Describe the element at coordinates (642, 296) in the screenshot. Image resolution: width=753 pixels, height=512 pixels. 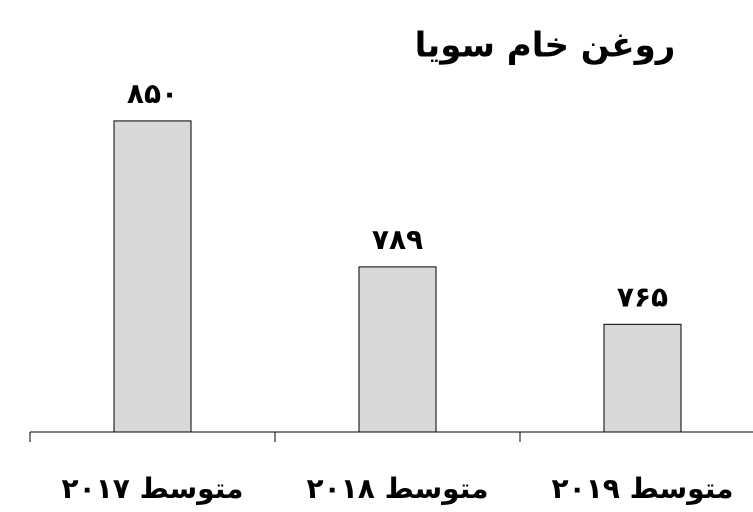
I see `value-label: ۷۶۵` at that location.